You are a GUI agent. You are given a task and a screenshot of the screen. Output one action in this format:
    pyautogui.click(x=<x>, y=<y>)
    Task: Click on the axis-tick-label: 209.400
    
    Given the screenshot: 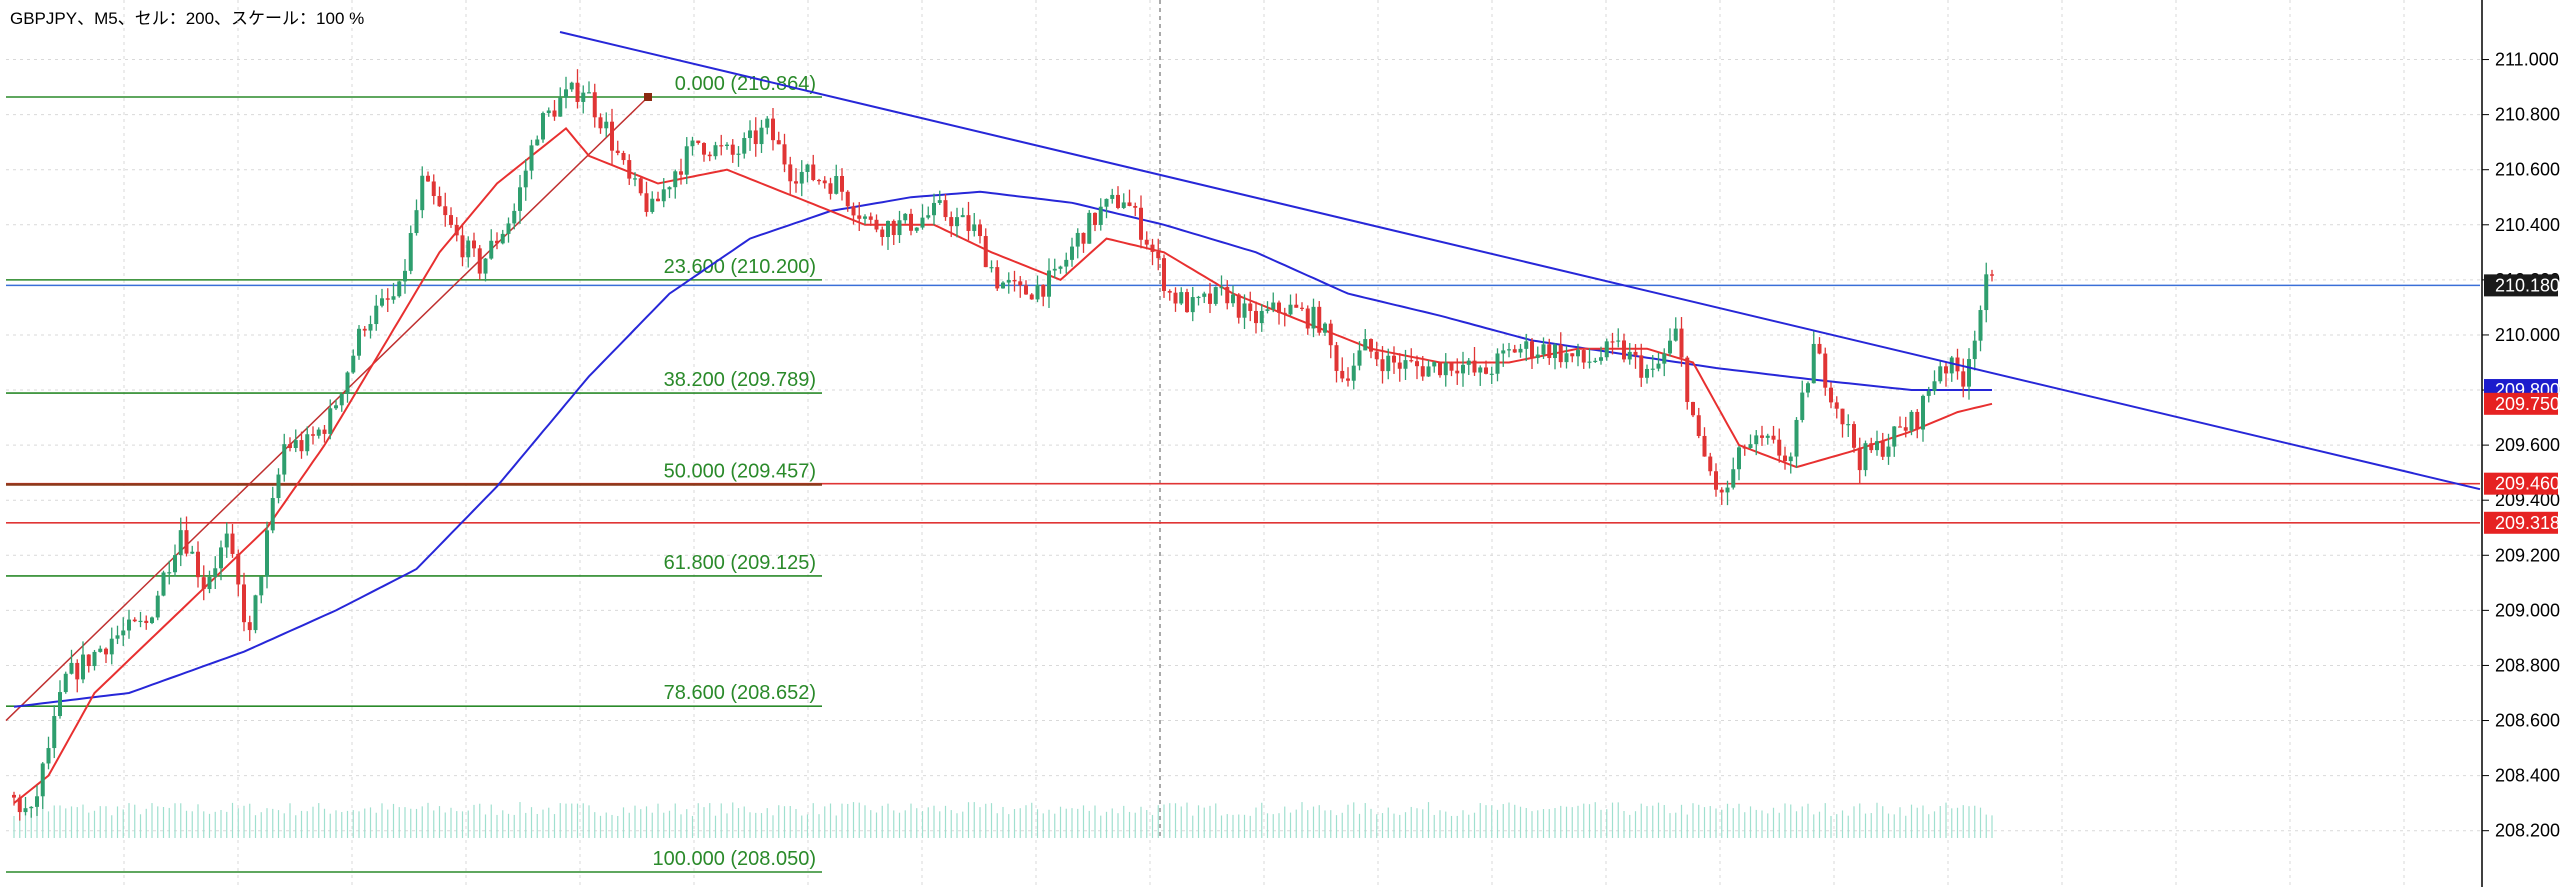 What is the action you would take?
    pyautogui.click(x=2527, y=500)
    